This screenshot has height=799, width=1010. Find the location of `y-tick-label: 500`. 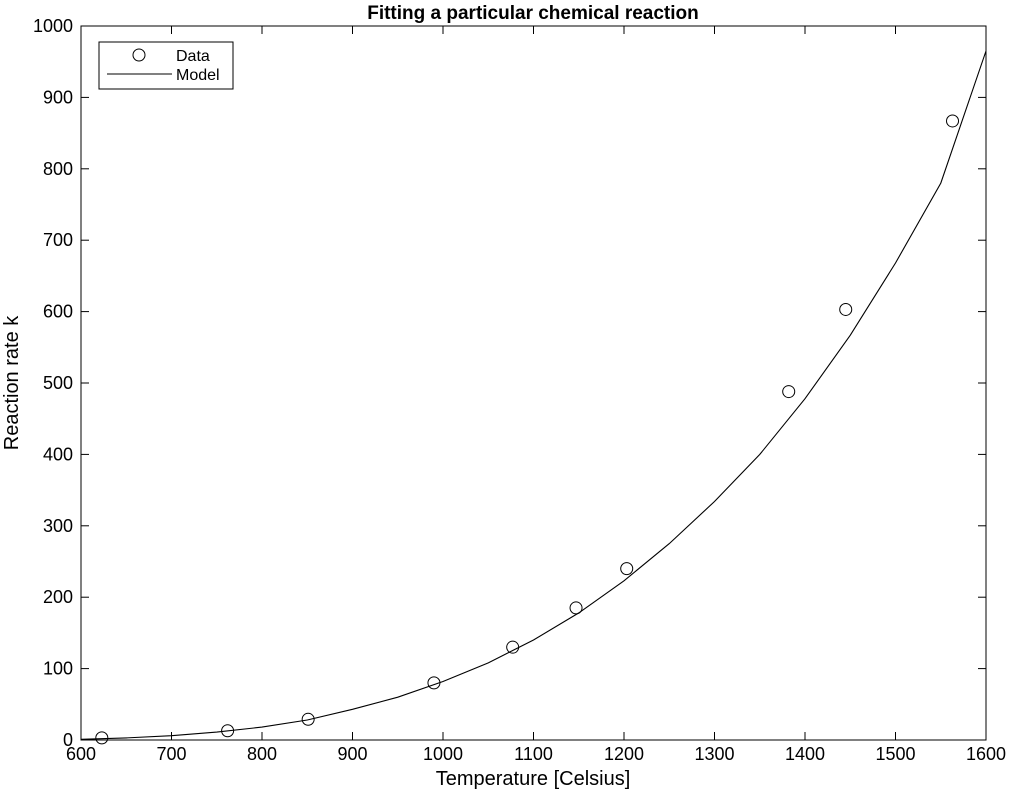

y-tick-label: 500 is located at coordinates (58, 383).